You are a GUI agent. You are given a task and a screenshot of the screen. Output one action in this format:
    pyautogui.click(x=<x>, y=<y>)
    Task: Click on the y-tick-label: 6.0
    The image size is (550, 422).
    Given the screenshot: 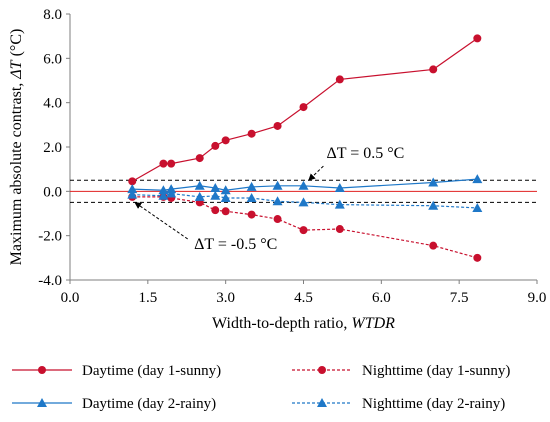 What is the action you would take?
    pyautogui.click(x=52, y=59)
    